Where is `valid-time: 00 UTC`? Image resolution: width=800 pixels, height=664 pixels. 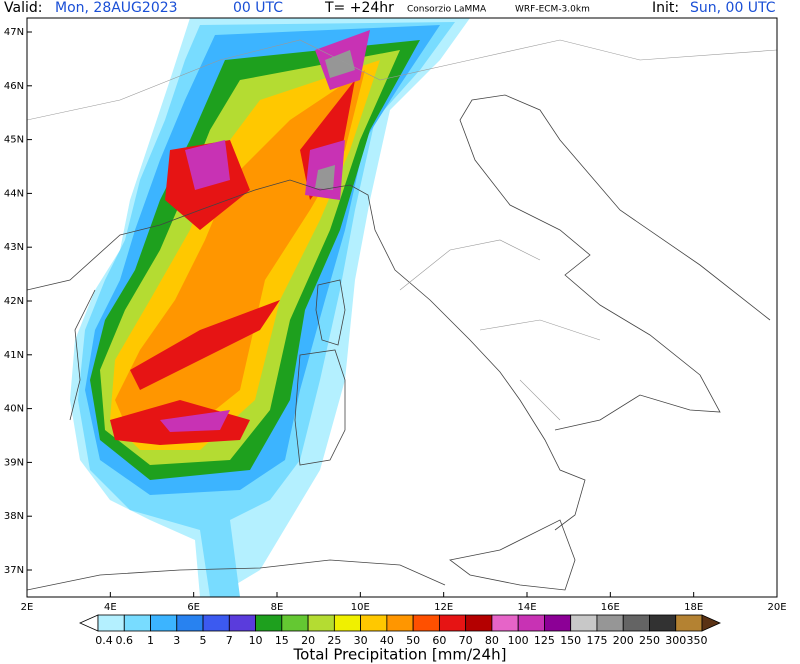 valid-time: 00 UTC is located at coordinates (258, 8).